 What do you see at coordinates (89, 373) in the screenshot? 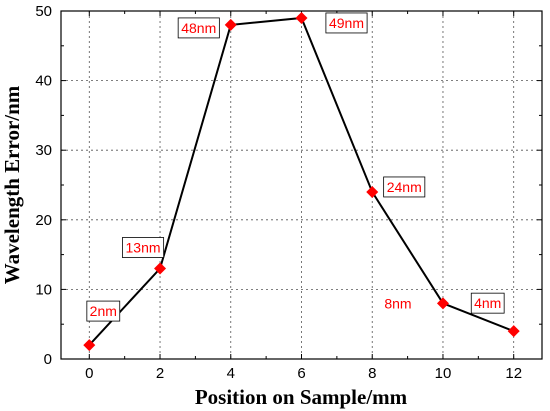
I see `x-tick-label: 0` at bounding box center [89, 373].